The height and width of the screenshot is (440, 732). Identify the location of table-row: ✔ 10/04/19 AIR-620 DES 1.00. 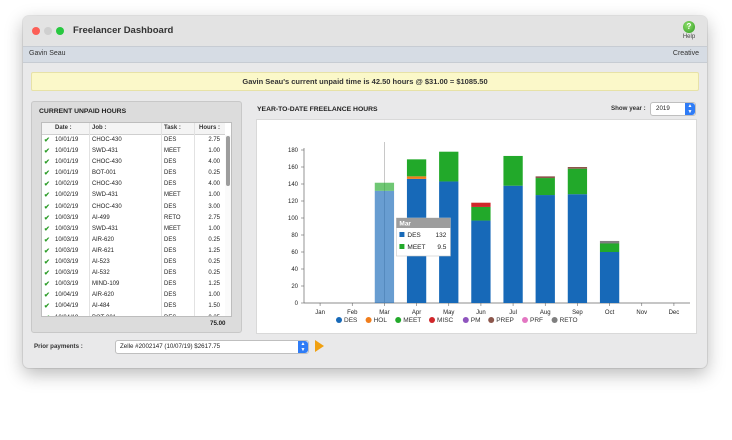
(133, 295).